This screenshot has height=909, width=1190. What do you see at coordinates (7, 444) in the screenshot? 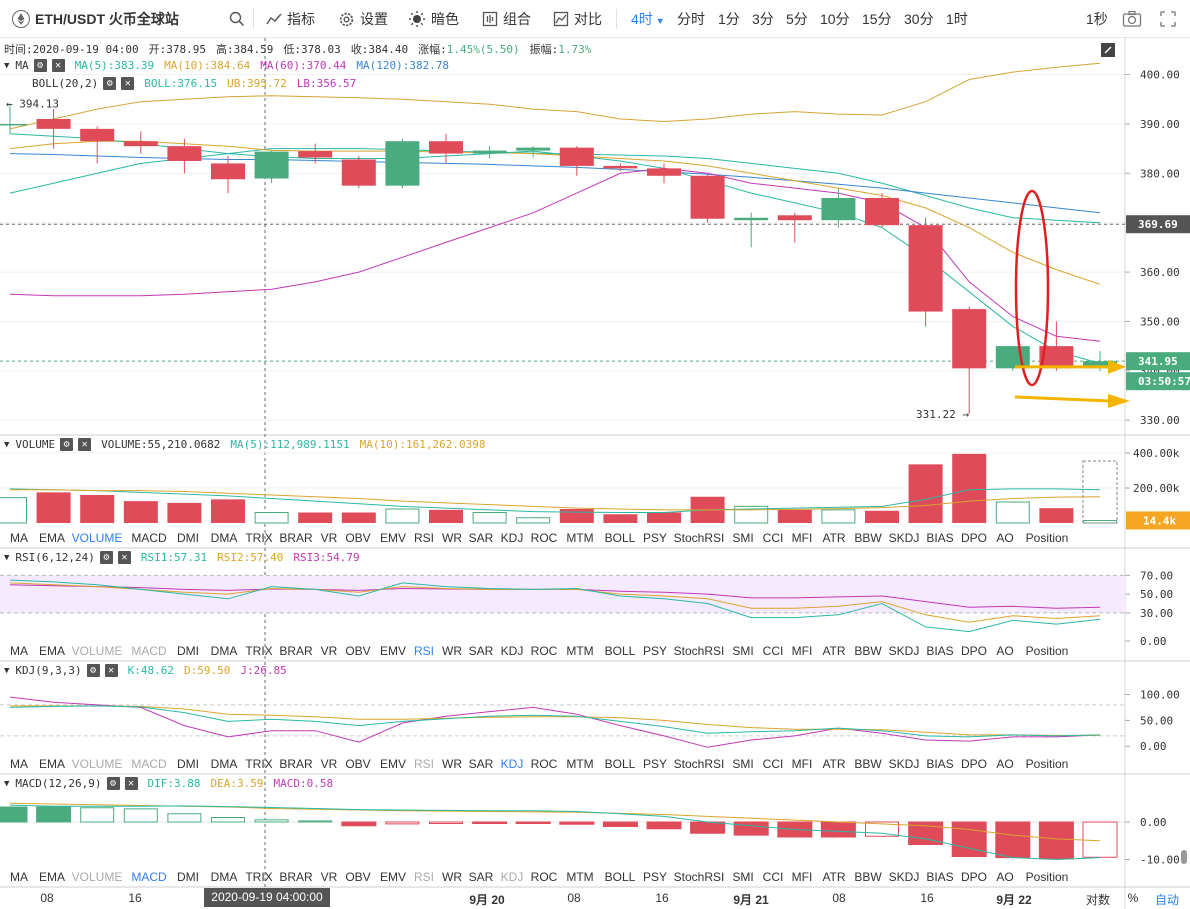
I see `collapse-icon: ▼` at bounding box center [7, 444].